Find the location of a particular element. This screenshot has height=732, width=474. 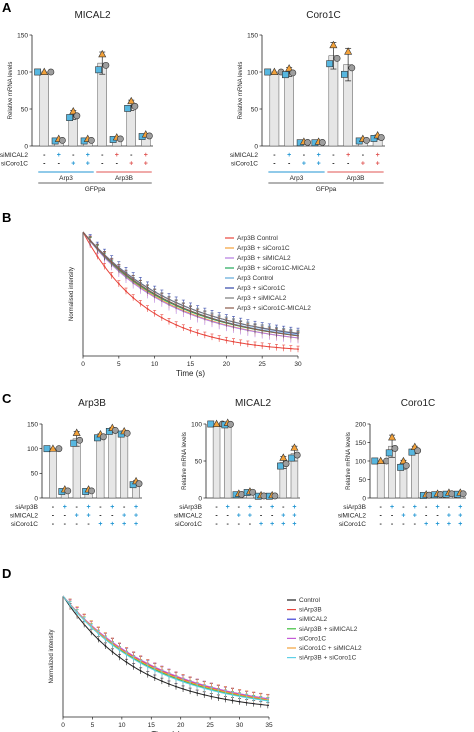

chart5-title: Coro1C is located at coordinates (418, 403).